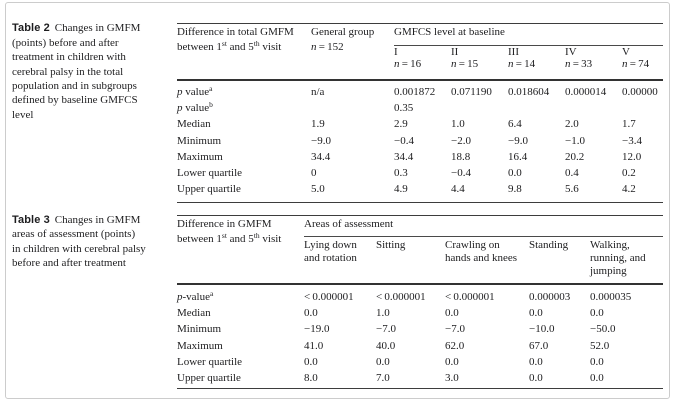 This screenshot has height=405, width=678. Describe the element at coordinates (458, 189) in the screenshot. I see `value-cell: 4.4` at that location.